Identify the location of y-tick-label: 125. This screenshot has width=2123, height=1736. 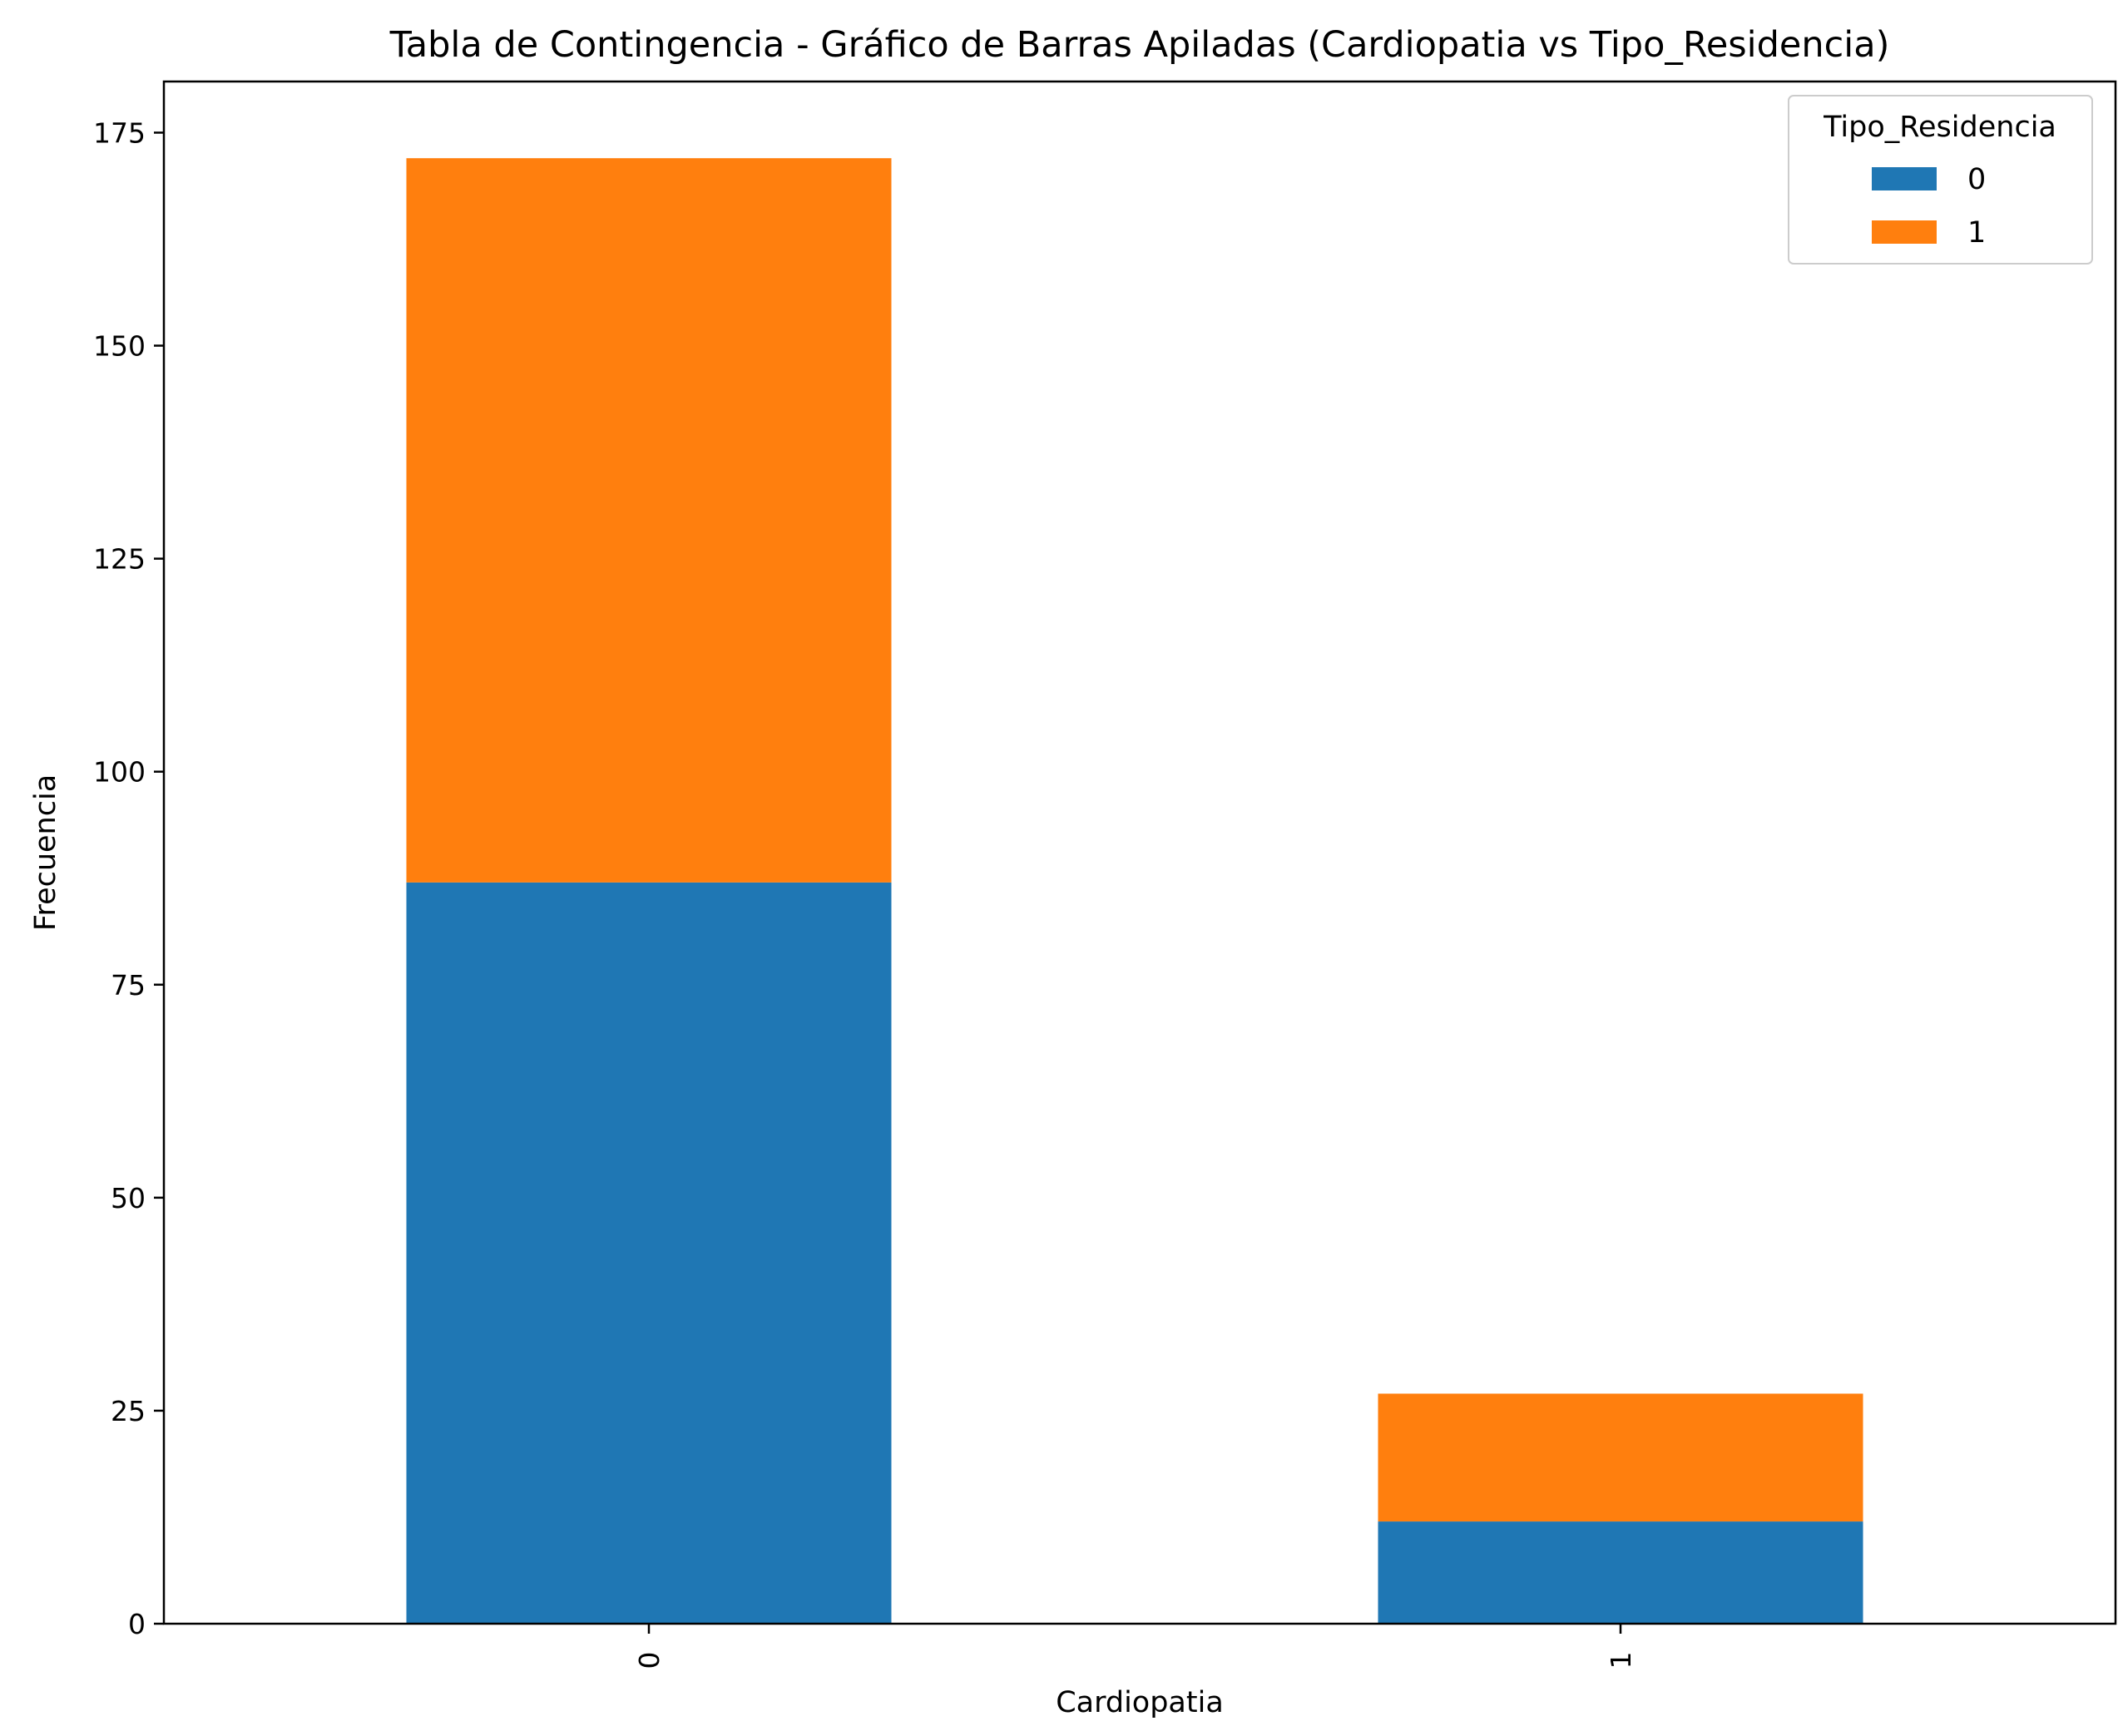
(119, 559).